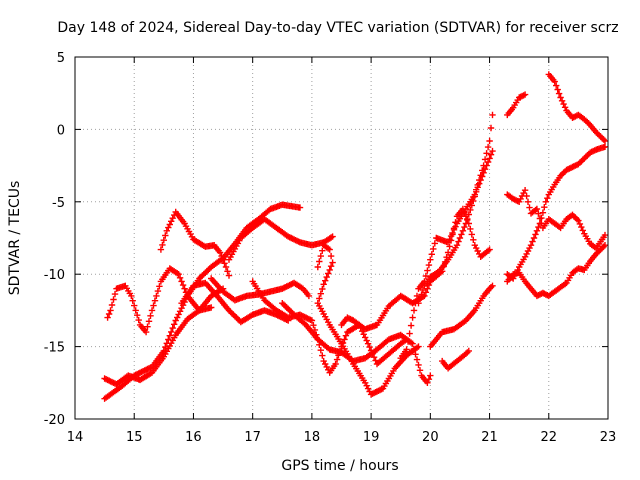  I want to click on series-track-c, so click(165, 300).